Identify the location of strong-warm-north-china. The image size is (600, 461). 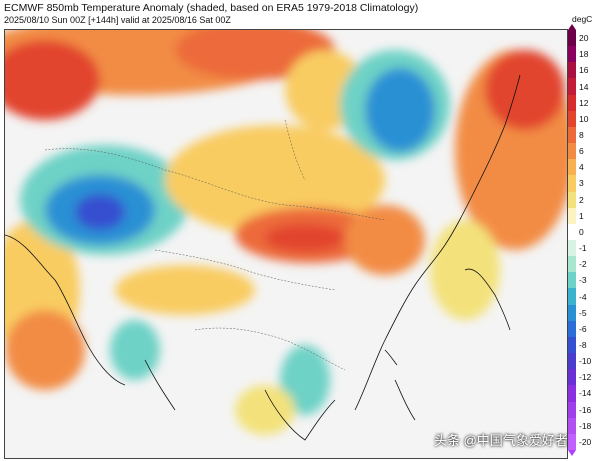
(305, 238).